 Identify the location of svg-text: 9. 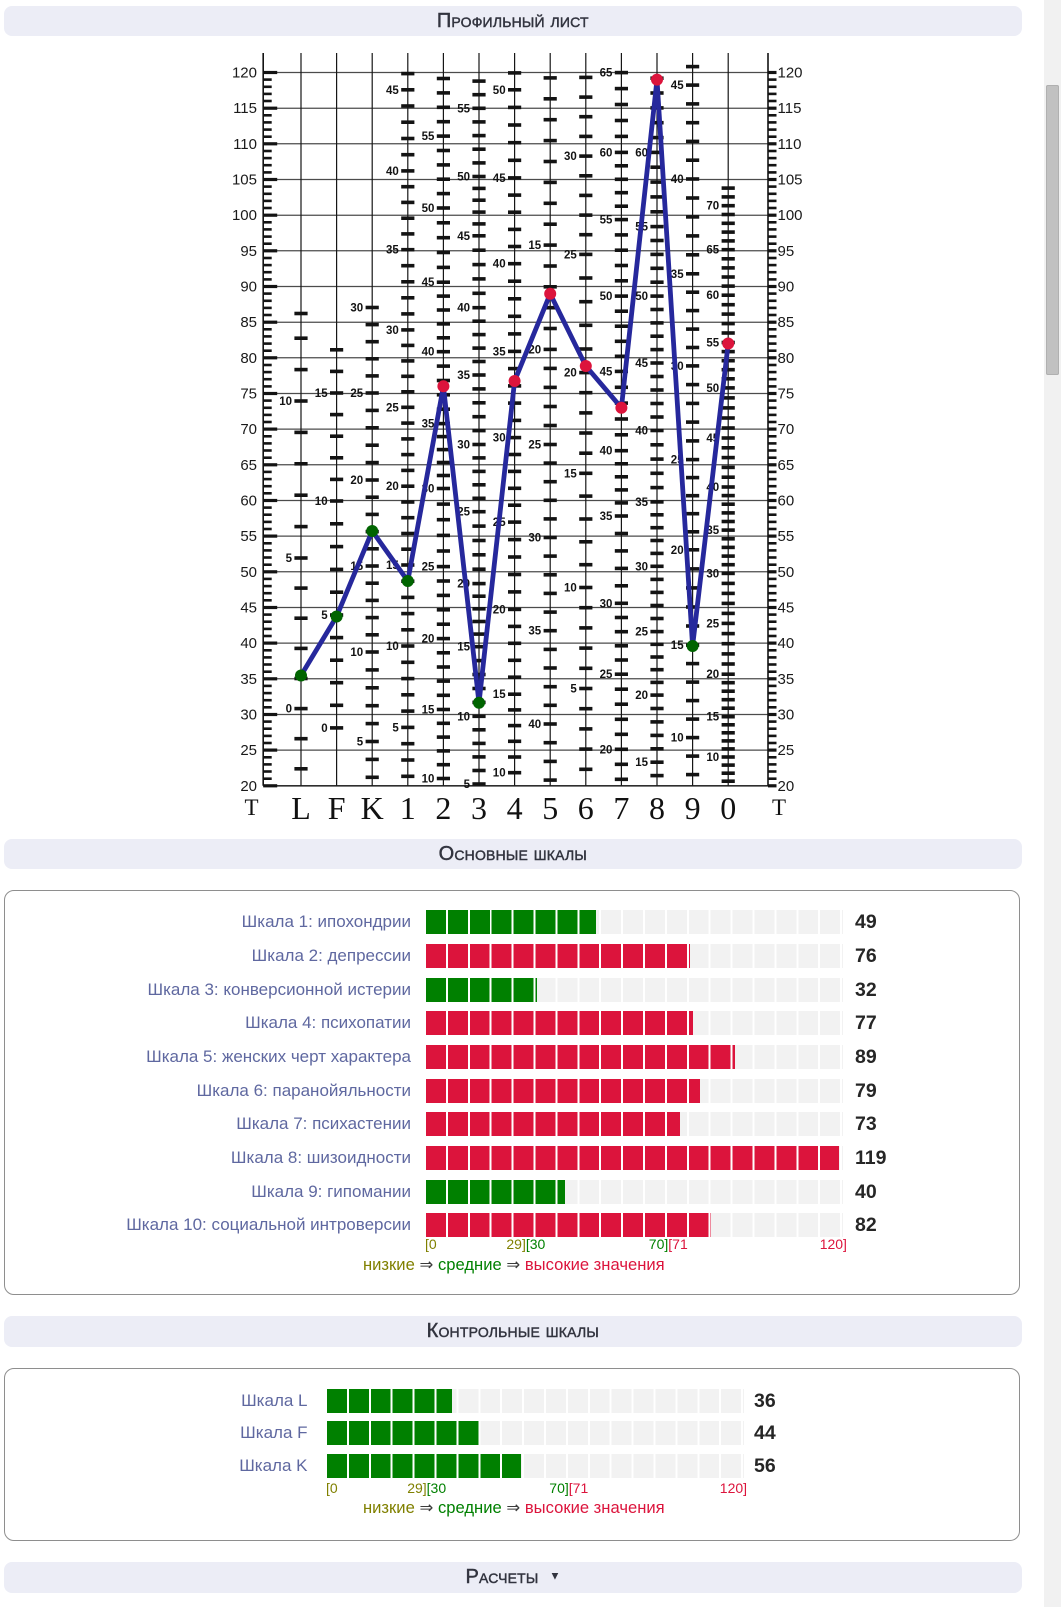
(693, 808).